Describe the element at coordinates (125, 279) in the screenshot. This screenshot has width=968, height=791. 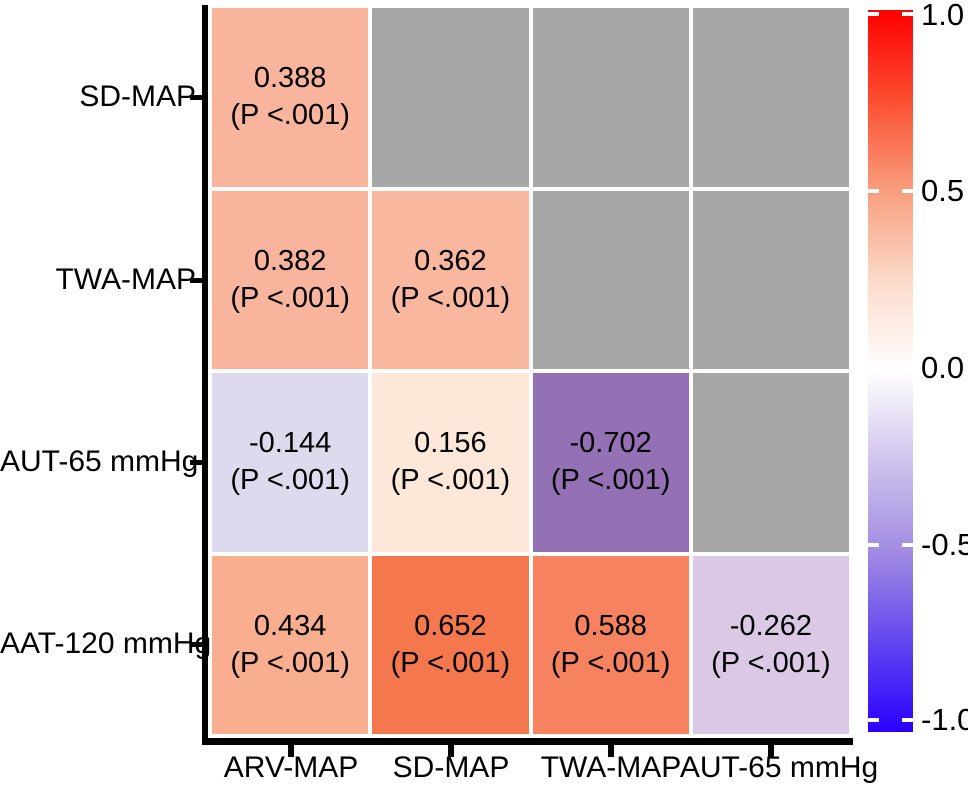
I see `y-axis-label-twa-map: TWA-MAP` at that location.